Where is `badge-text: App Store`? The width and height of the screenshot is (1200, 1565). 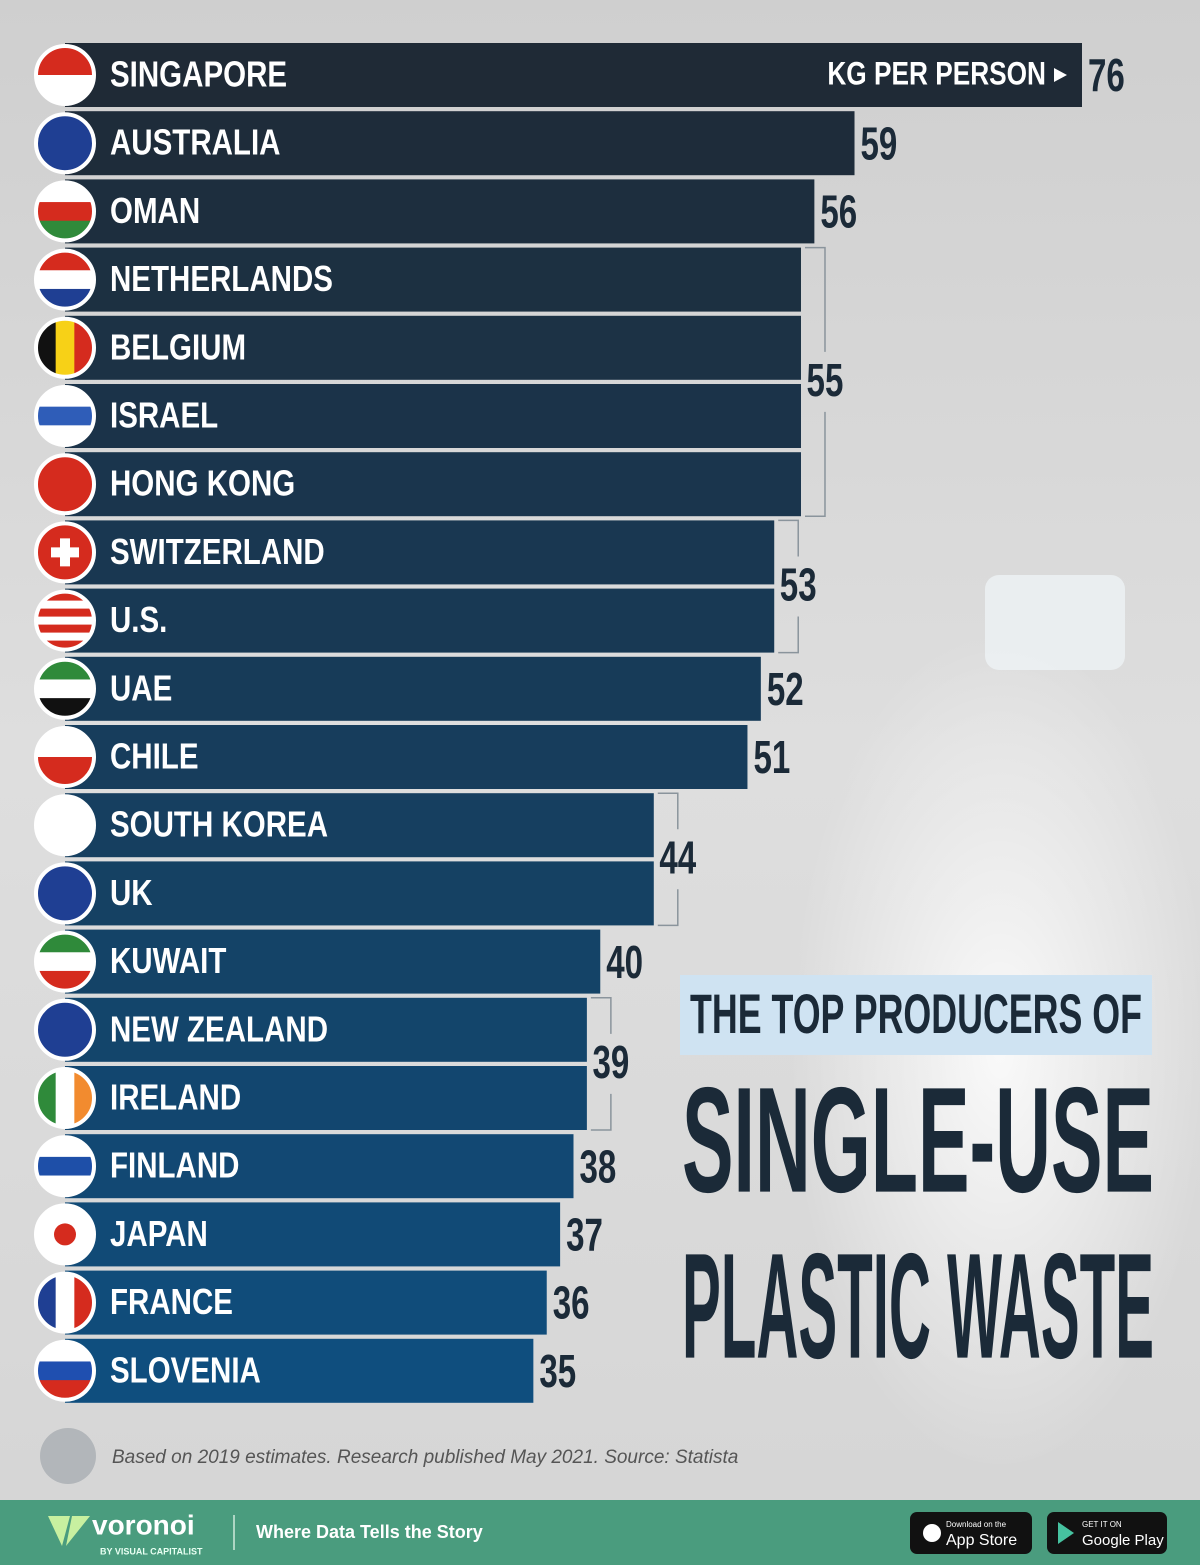
badge-text: App Store is located at coordinates (981, 1540).